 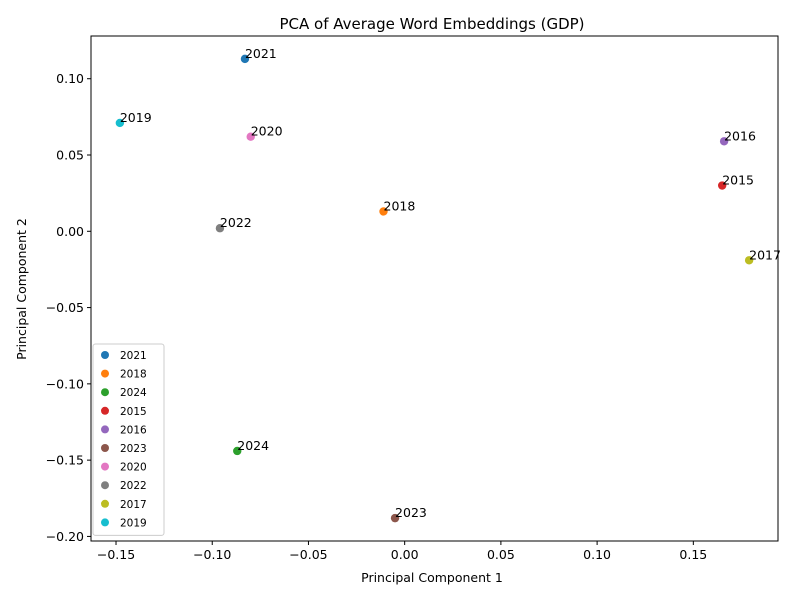 I want to click on chart-title: PCA of Average Word Embeddings (GDP), so click(x=431, y=24).